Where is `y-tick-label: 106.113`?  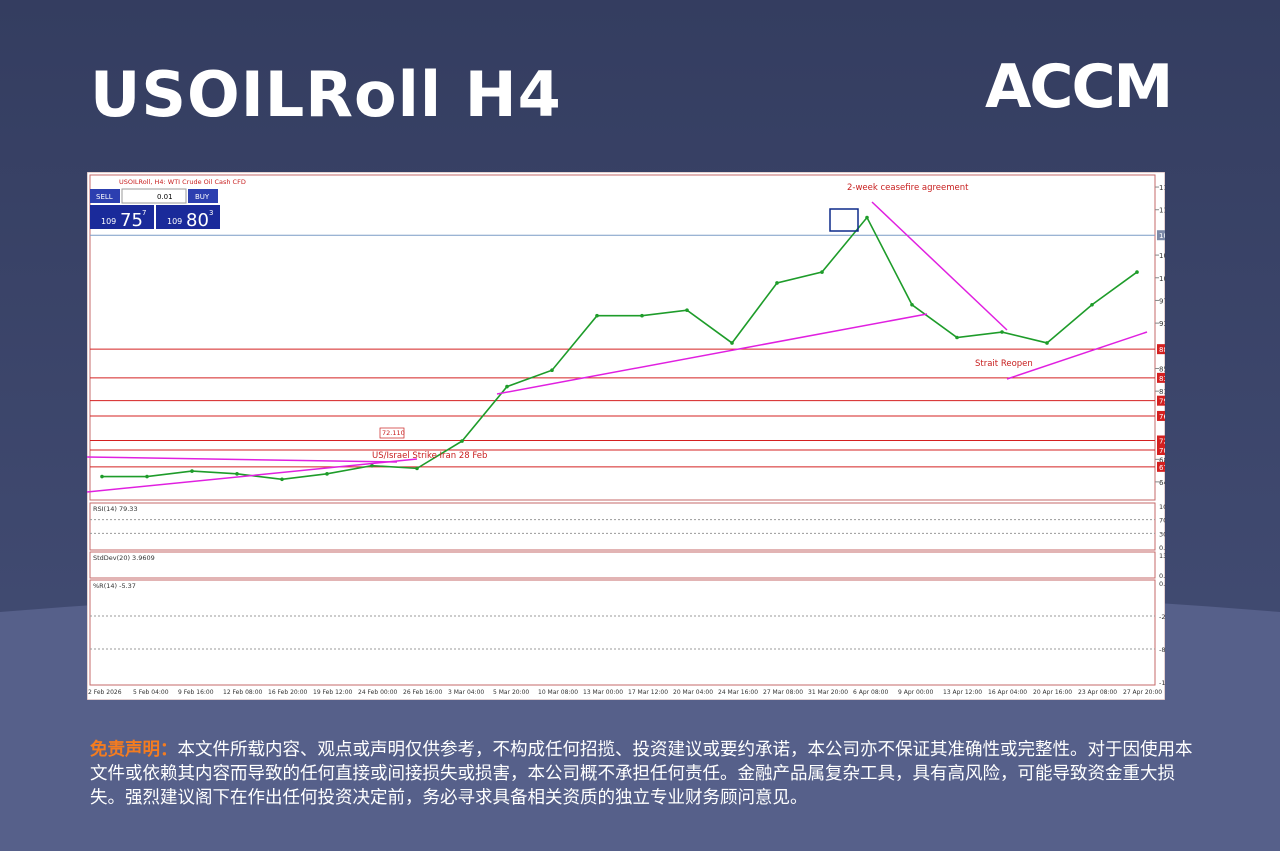
y-tick-label: 106.113 is located at coordinates (1162, 256).